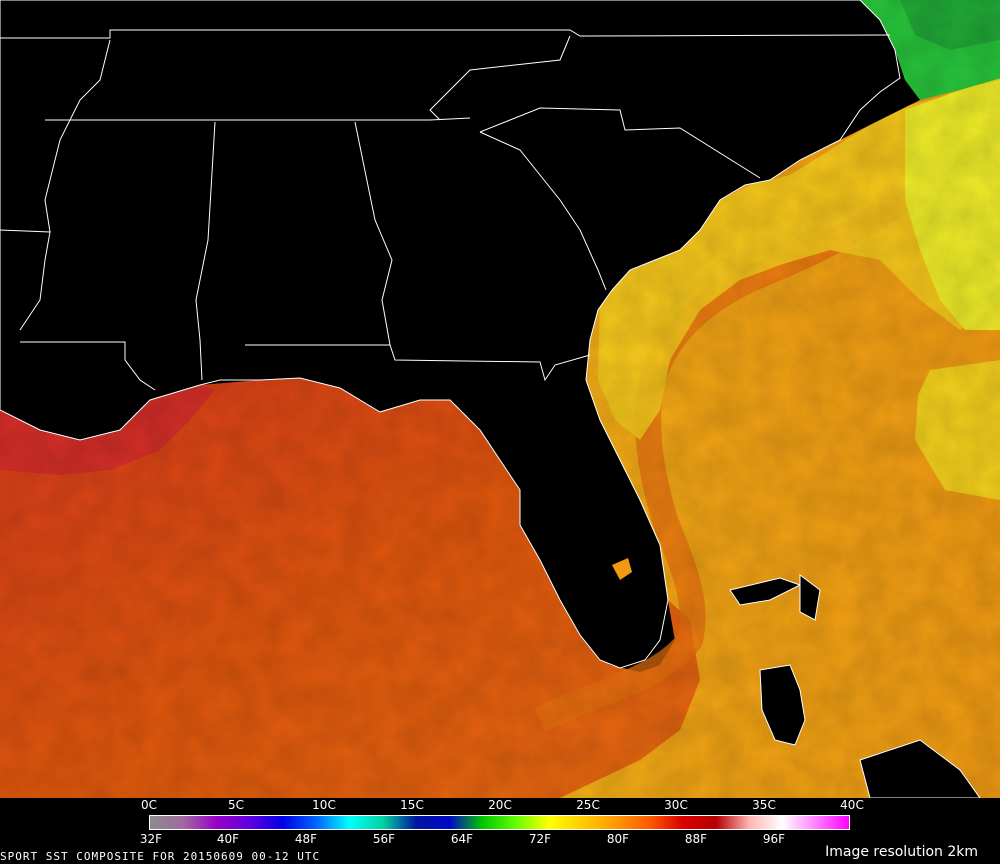 This screenshot has height=864, width=1000. Describe the element at coordinates (205, 251) in the screenshot. I see `border-ms-al` at that location.